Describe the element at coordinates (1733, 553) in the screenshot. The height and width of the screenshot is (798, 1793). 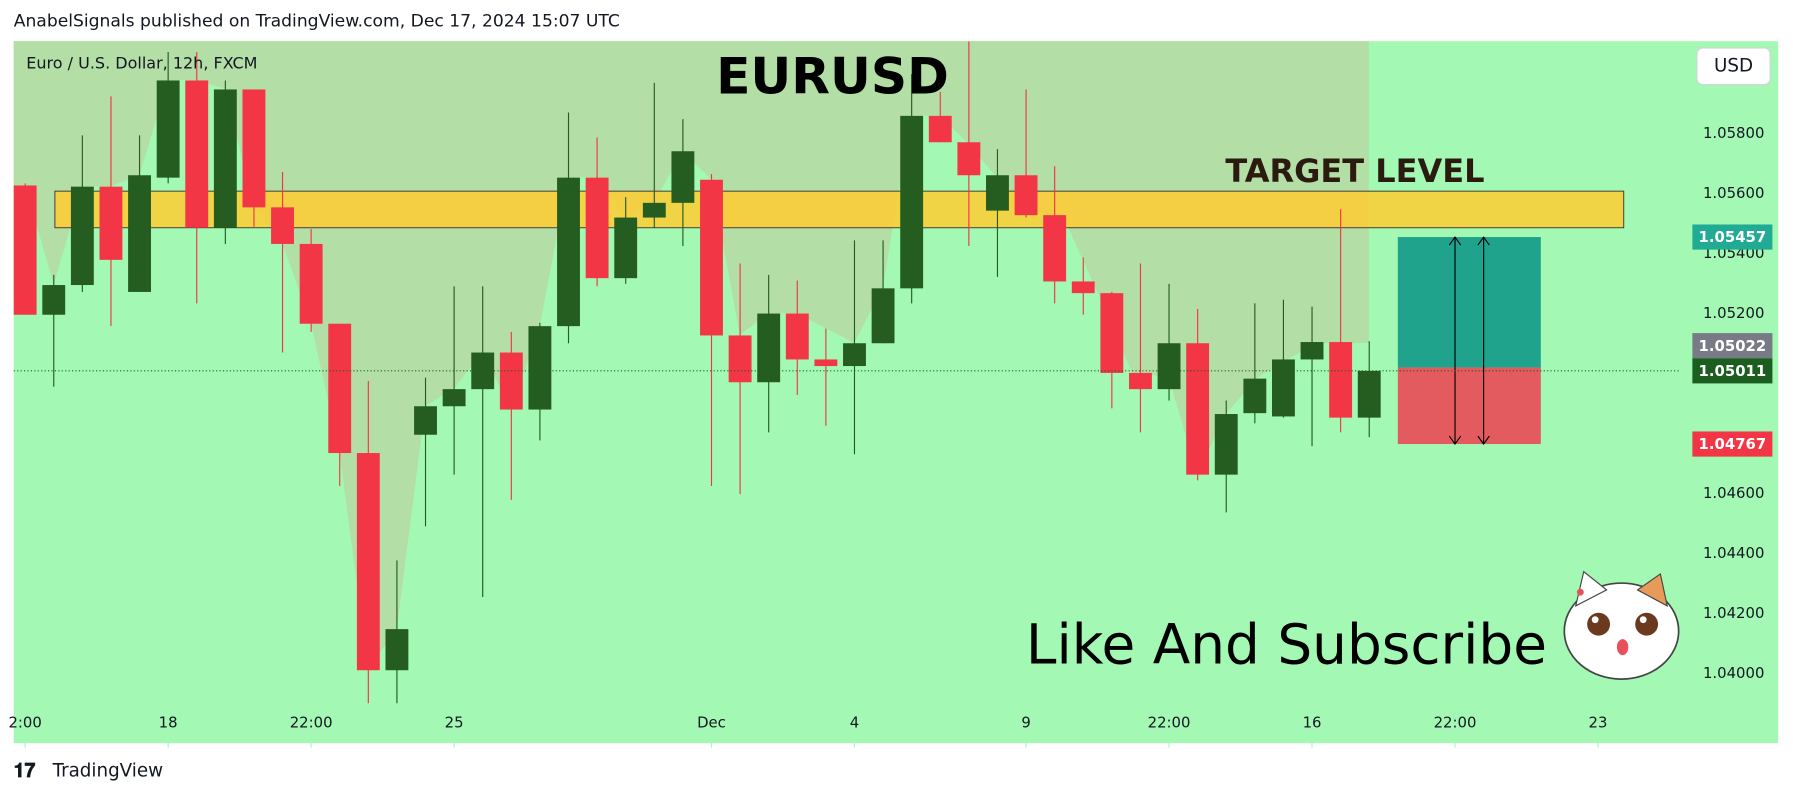
I see `y-tick-label: 1.04400` at that location.